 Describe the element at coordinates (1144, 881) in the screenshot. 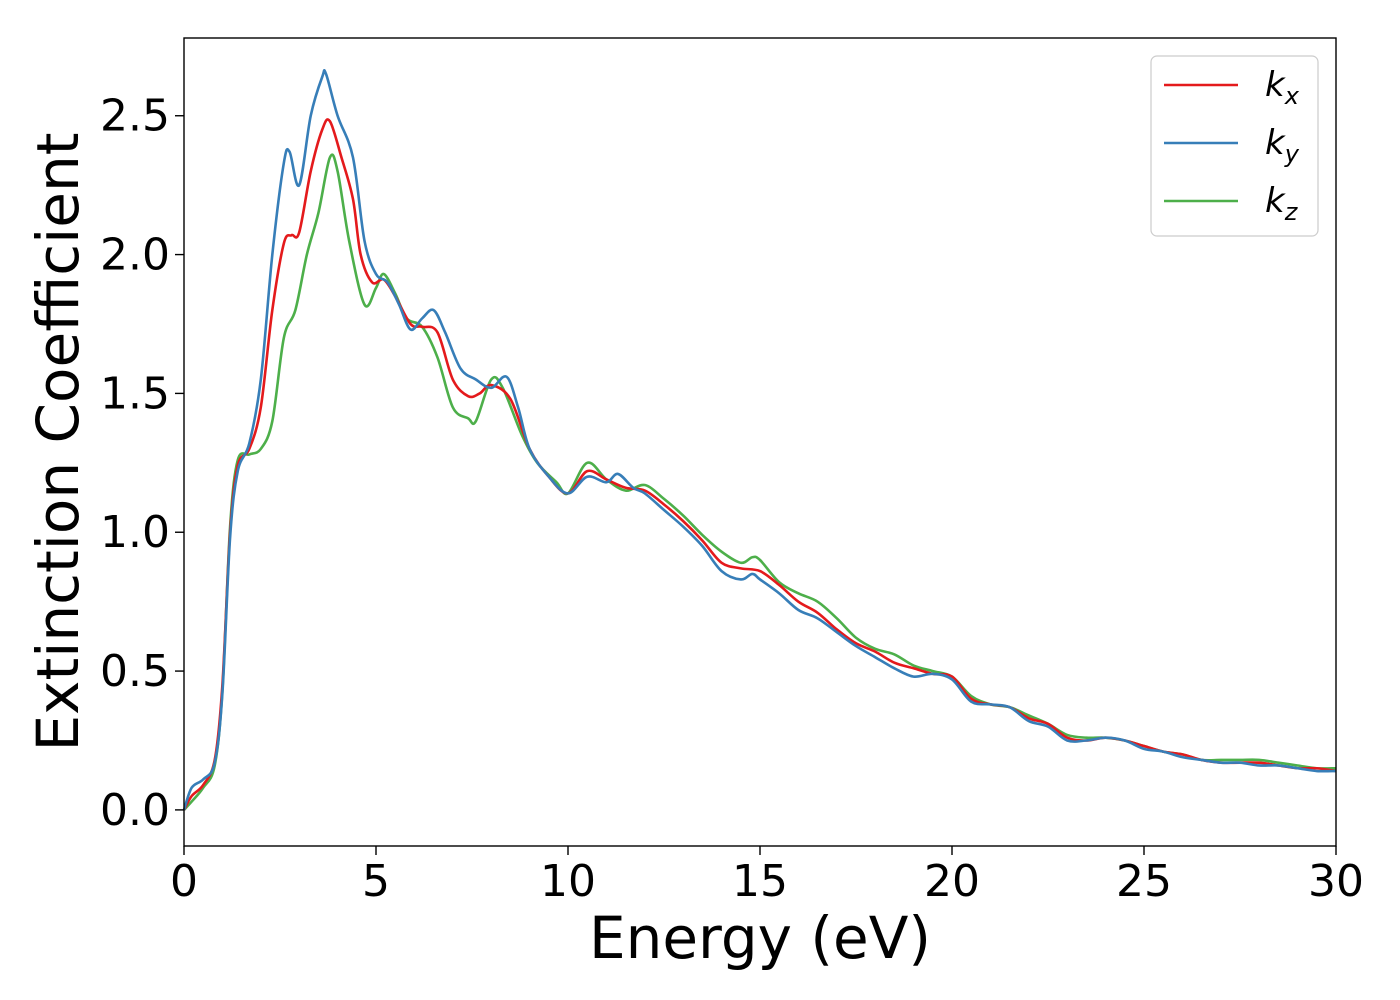

I see `x-tick-label: 25` at that location.